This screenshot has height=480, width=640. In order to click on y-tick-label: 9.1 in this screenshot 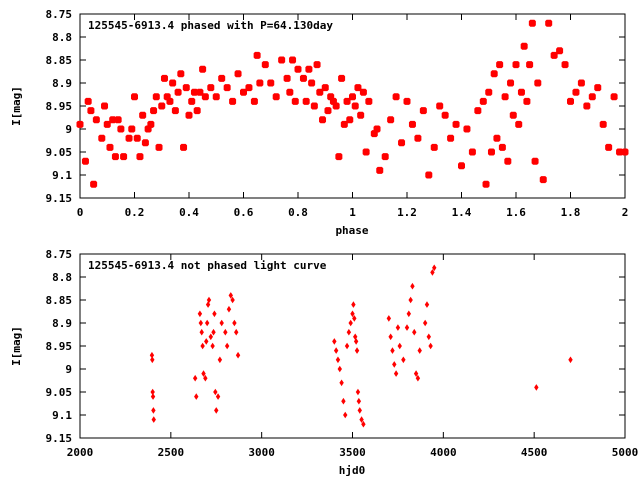, I will do `click(62, 175)`.